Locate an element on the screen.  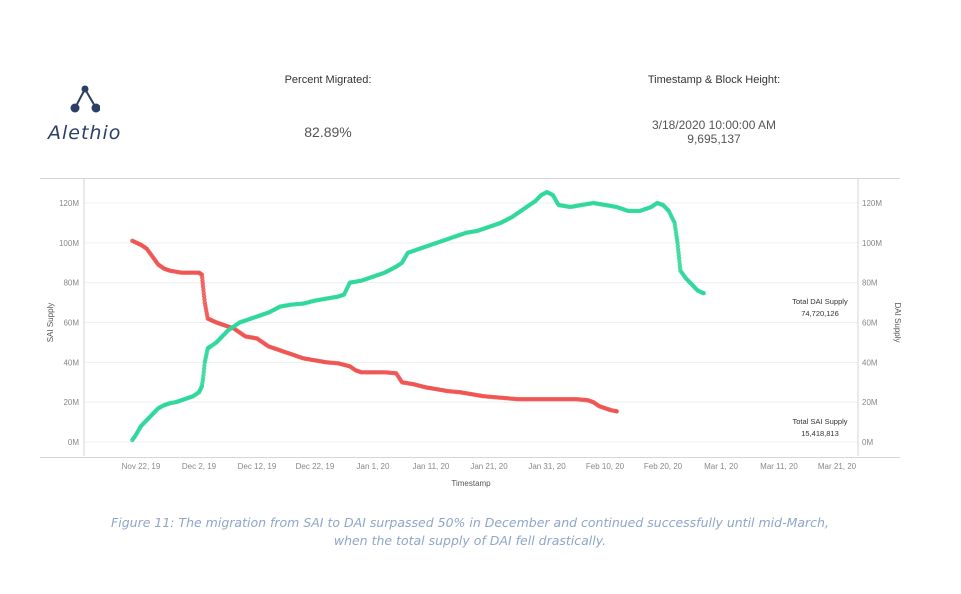
dai-end-label: Total DAI Supply is located at coordinates (820, 301).